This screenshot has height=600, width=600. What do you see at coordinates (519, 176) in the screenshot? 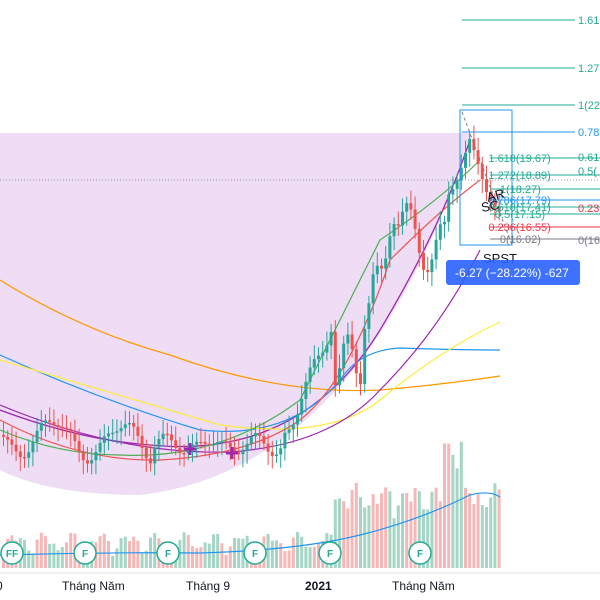
I see `fib-ret-label: 1.272(18.89)` at bounding box center [519, 176].